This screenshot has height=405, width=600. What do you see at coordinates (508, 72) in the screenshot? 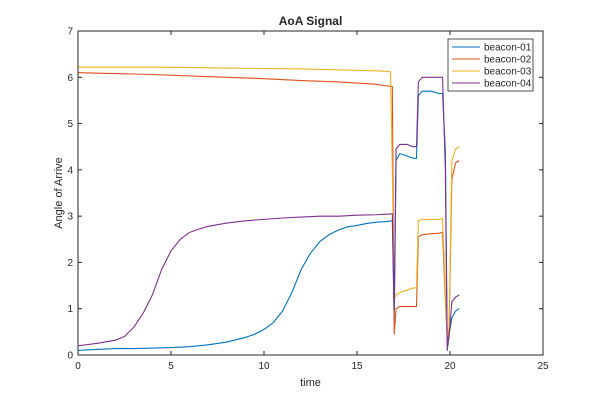
I see `legend-label-beacon-03: beacon-03` at bounding box center [508, 72].